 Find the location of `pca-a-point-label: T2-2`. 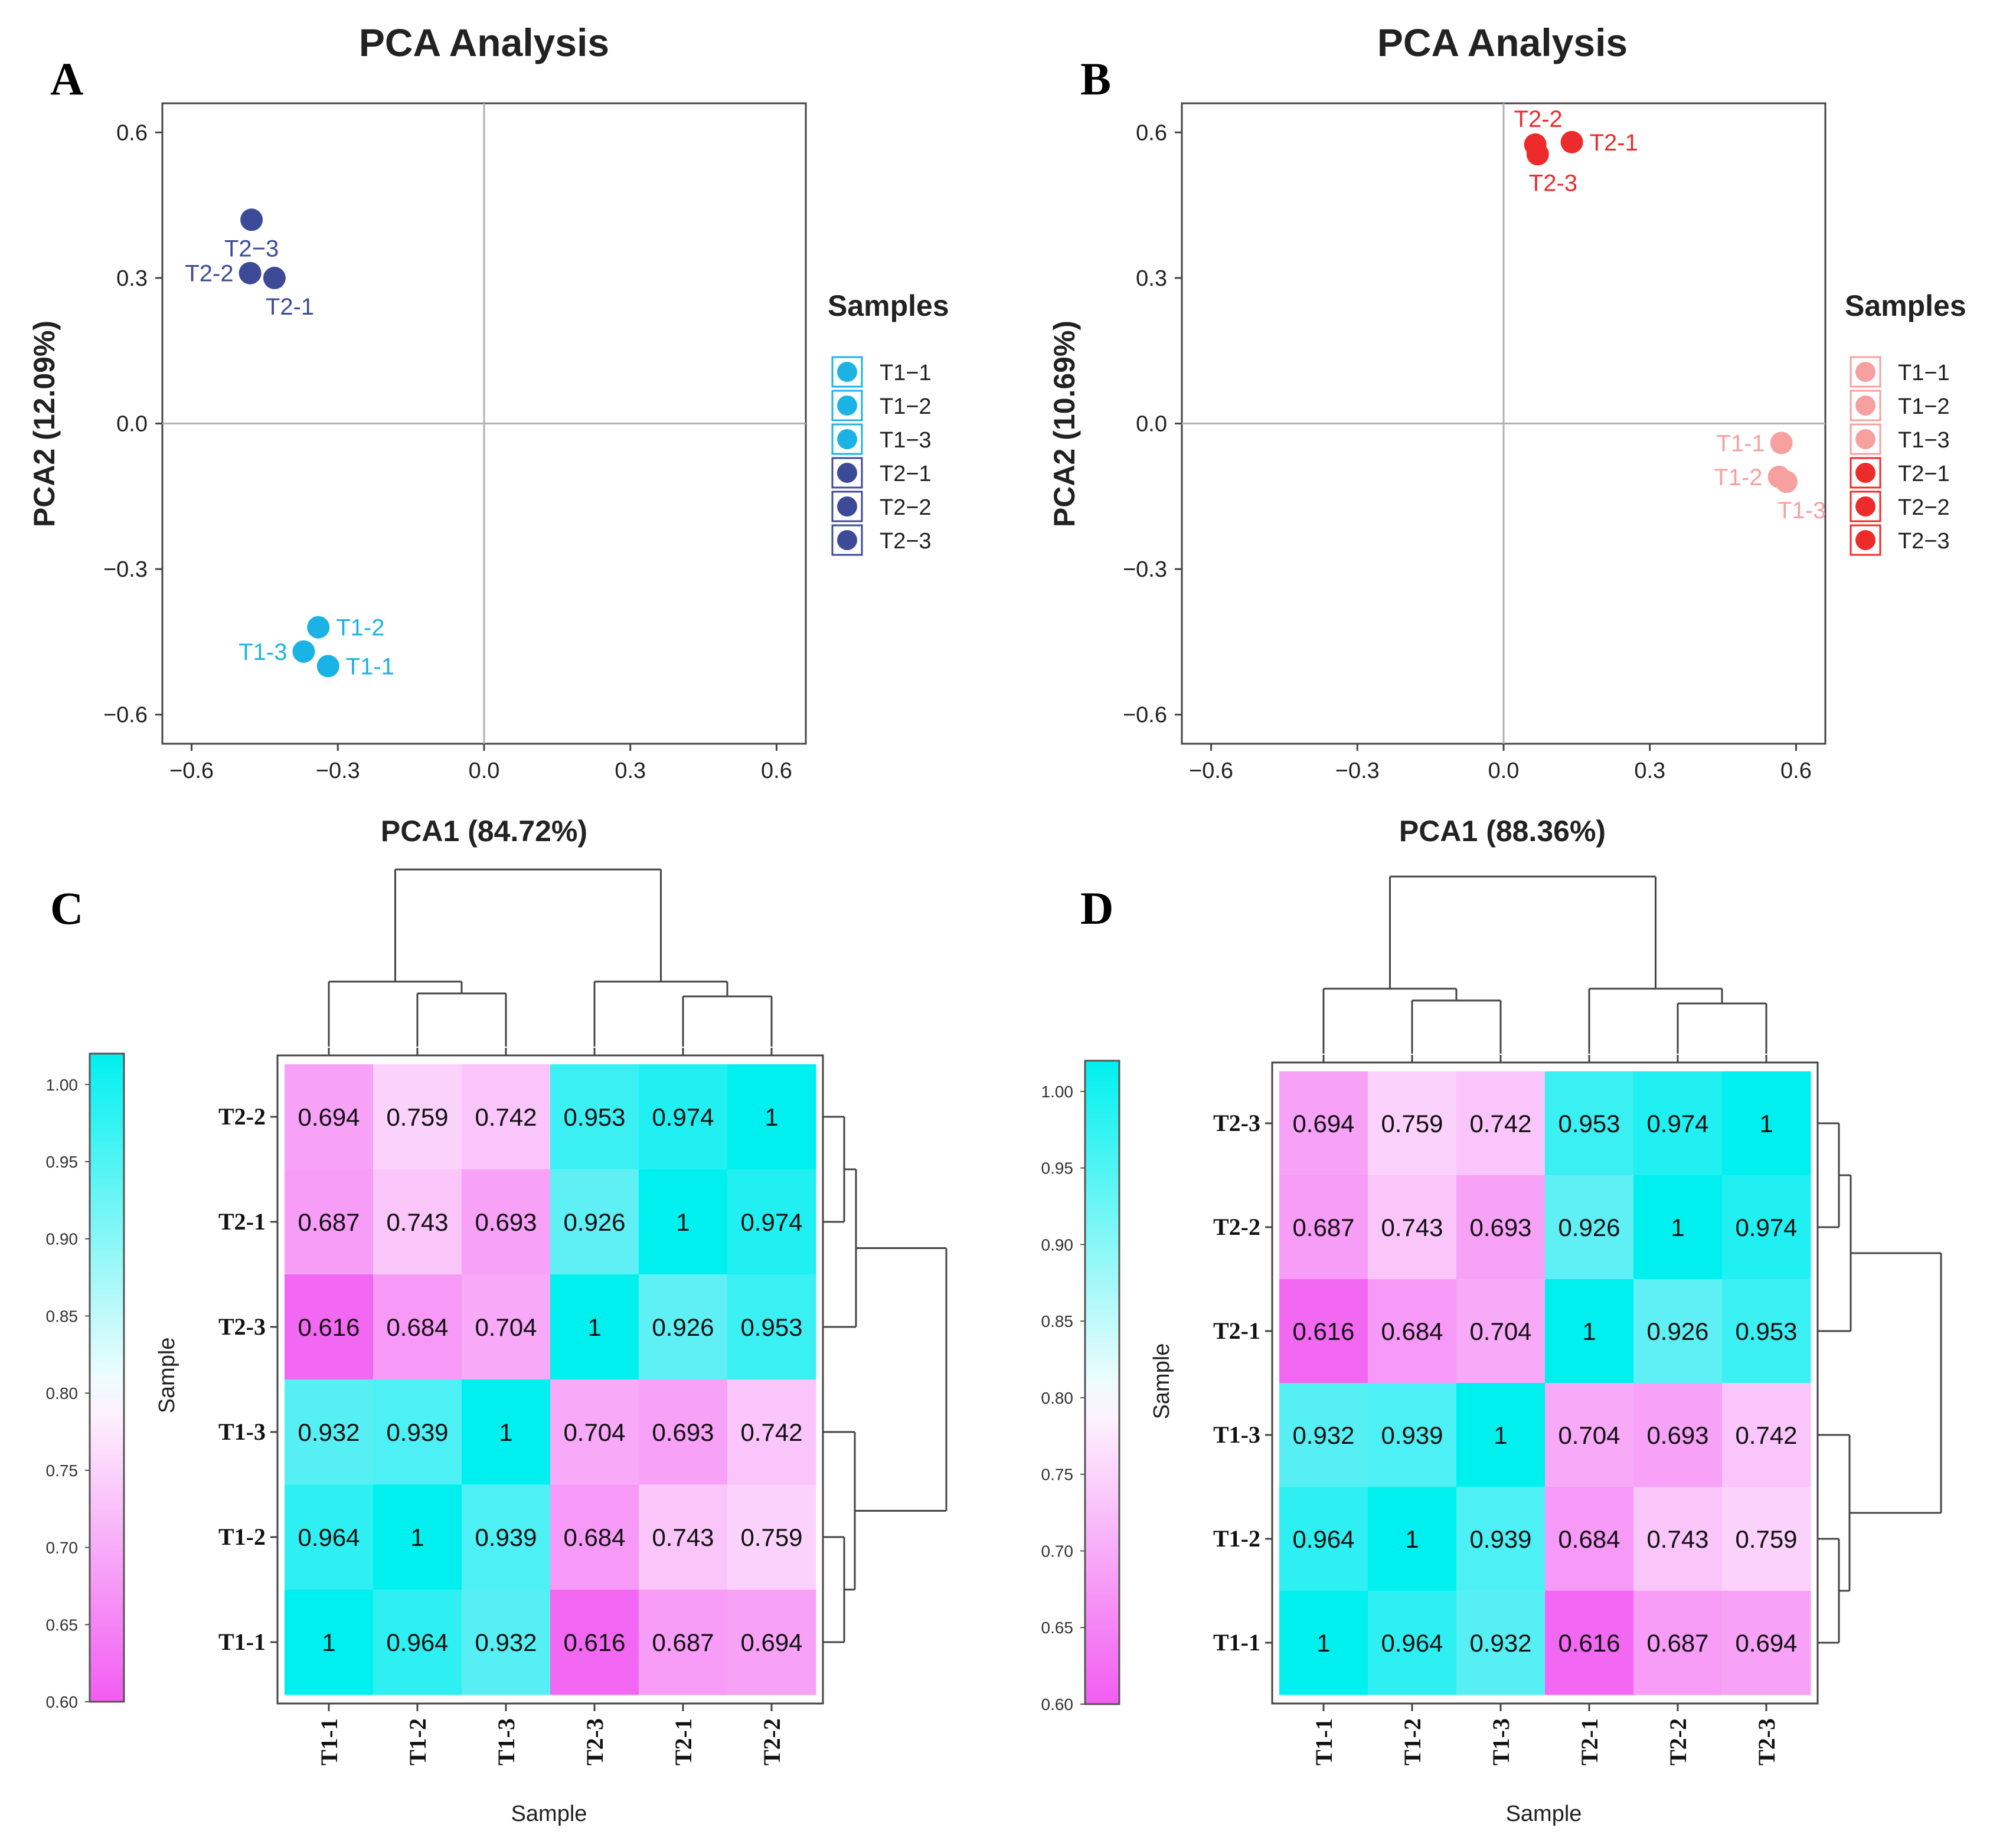

pca-a-point-label: T2-2 is located at coordinates (209, 274).